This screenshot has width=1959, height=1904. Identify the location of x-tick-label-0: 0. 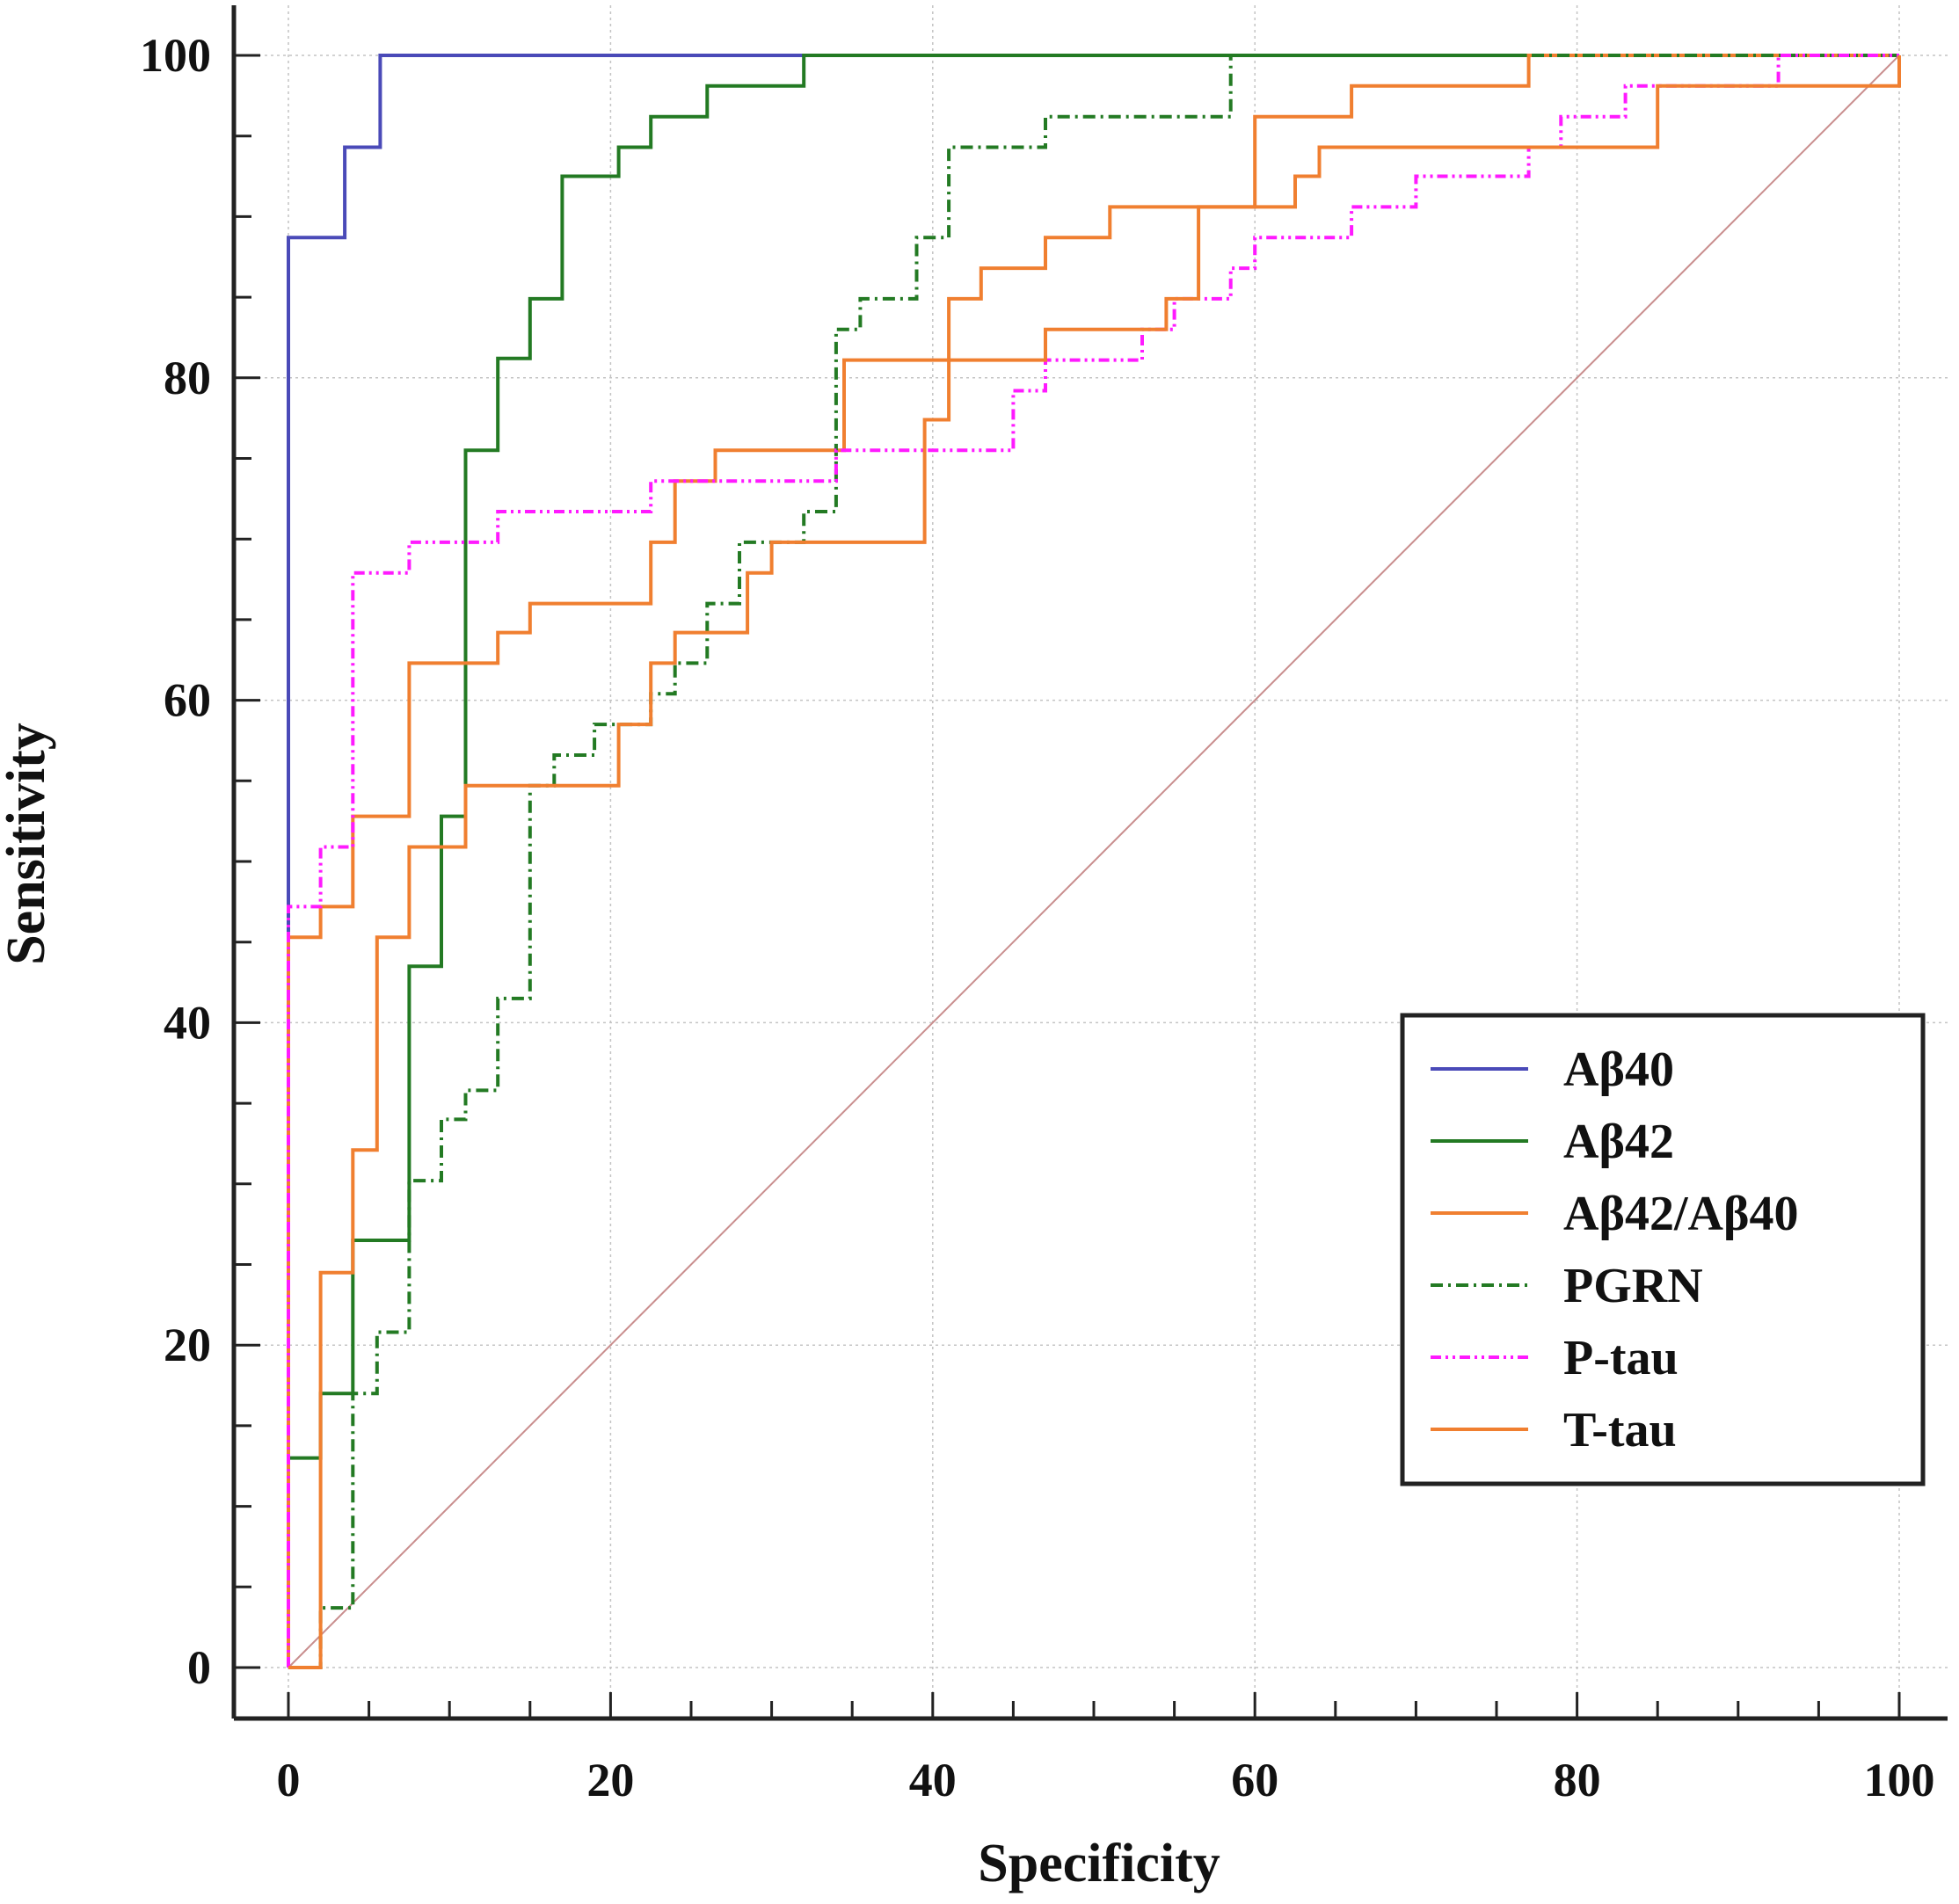
(289, 1780).